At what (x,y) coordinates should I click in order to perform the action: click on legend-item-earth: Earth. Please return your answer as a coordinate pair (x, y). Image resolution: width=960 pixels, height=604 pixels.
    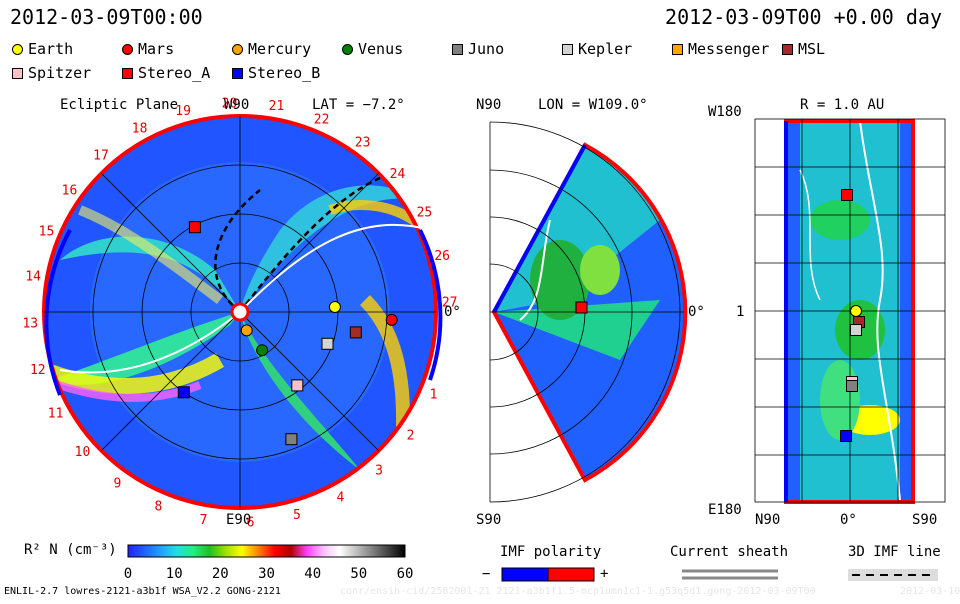
    Looking at the image, I should click on (42, 49).